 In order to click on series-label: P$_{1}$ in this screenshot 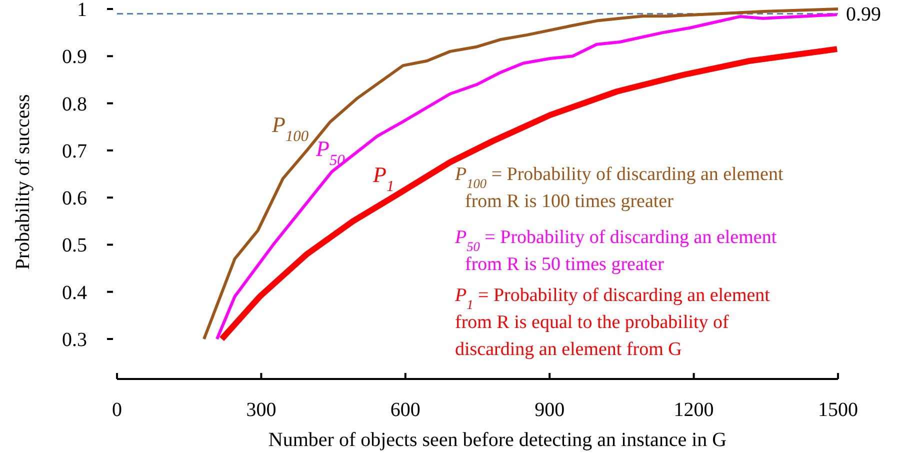, I will do `click(383, 178)`.